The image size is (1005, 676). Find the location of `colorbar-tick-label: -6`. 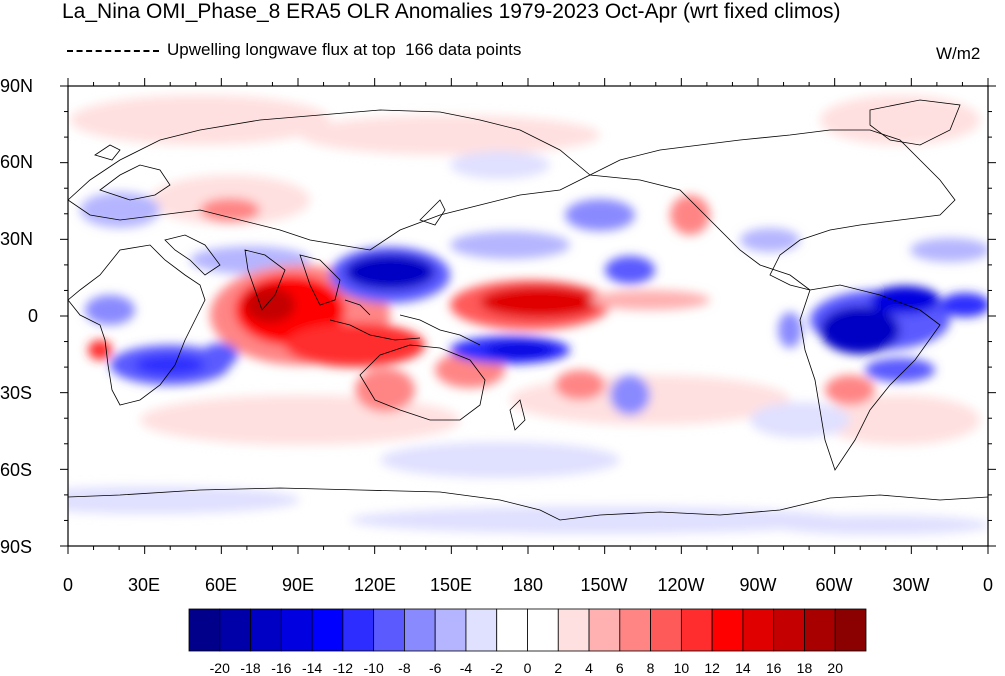

colorbar-tick-label: -6 is located at coordinates (435, 668).